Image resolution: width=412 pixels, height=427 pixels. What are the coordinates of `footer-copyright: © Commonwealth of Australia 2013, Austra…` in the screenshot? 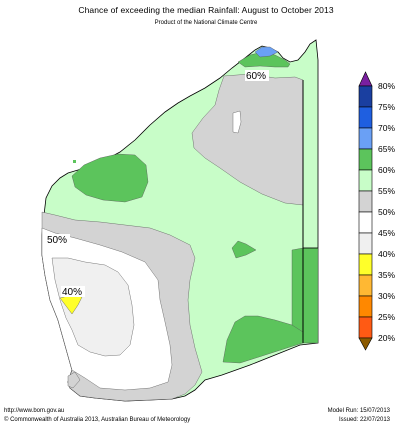 It's located at (97, 420).